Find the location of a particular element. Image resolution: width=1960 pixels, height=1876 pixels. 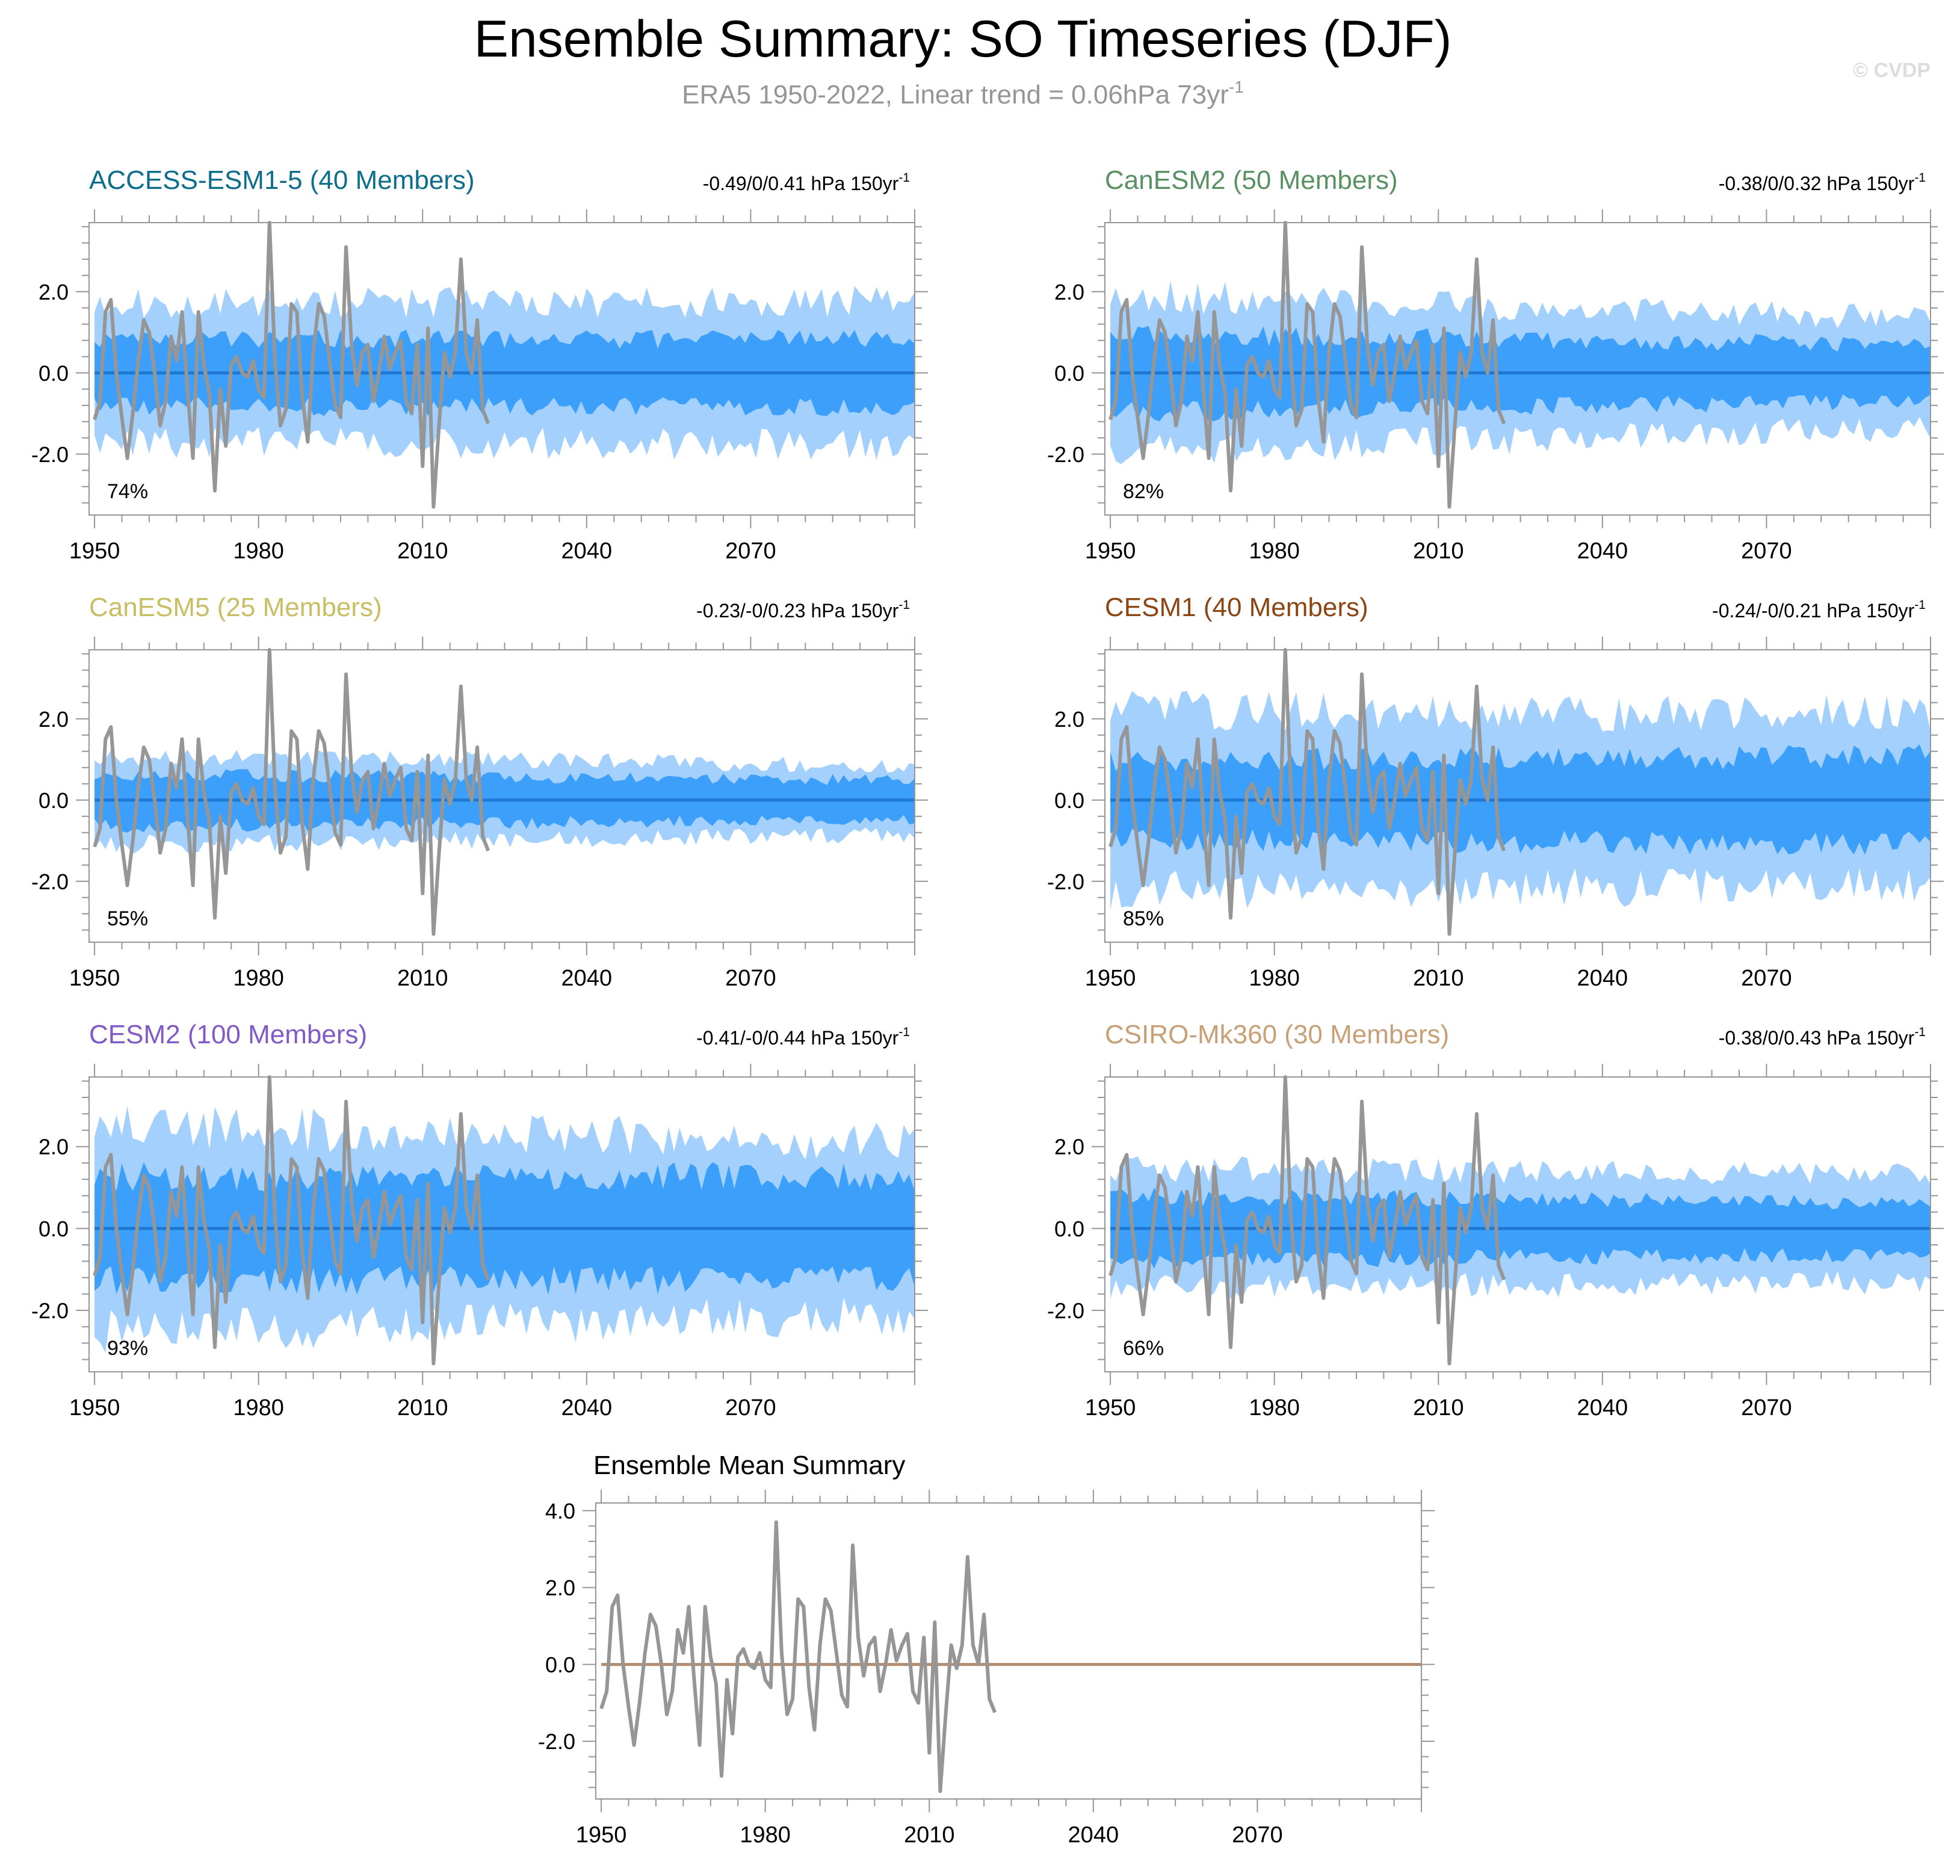

percent-label: 85% is located at coordinates (1143, 918).